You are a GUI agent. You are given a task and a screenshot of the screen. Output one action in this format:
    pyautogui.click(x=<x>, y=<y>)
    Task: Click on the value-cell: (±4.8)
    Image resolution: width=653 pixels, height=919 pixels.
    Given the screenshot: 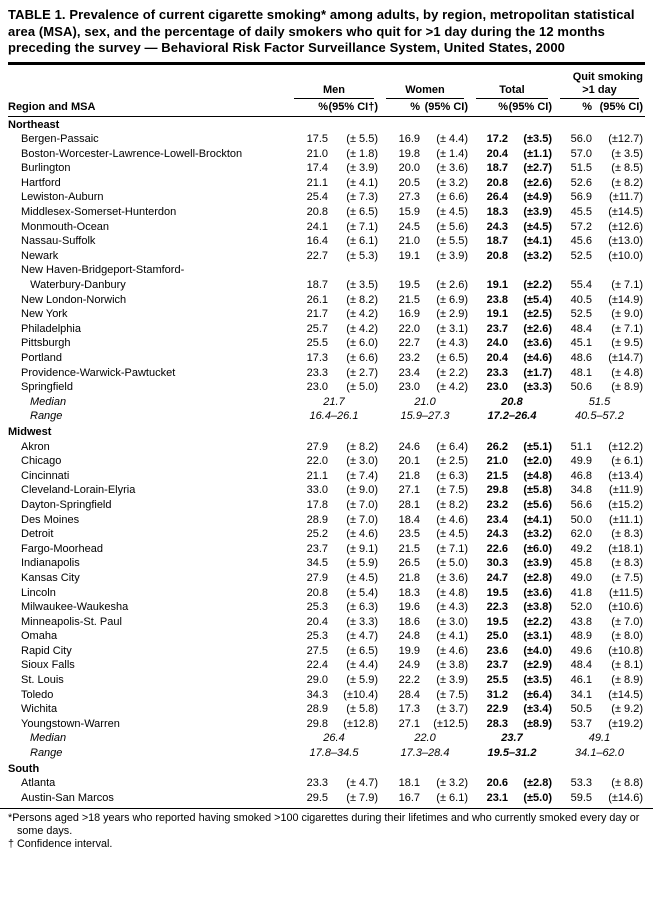 What is the action you would take?
    pyautogui.click(x=537, y=475)
    